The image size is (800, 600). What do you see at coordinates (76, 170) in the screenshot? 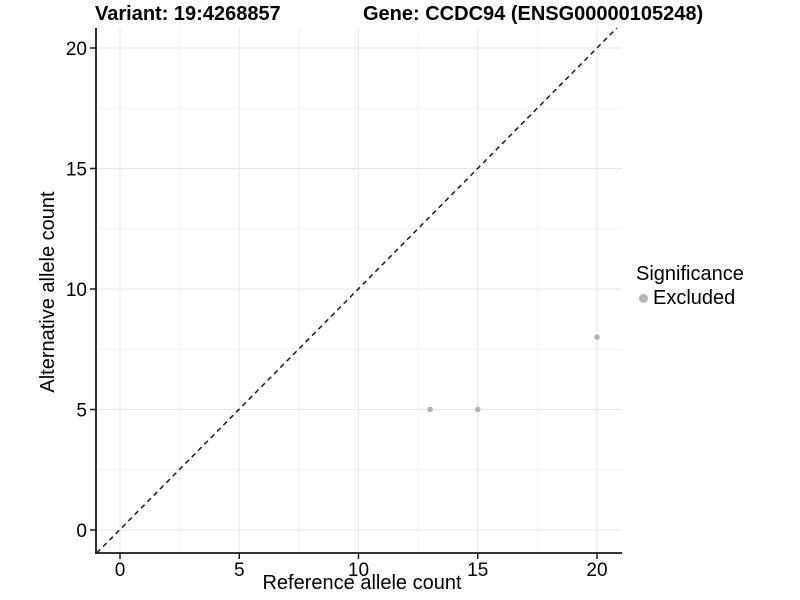
I see `y-tick-label: 15` at bounding box center [76, 170].